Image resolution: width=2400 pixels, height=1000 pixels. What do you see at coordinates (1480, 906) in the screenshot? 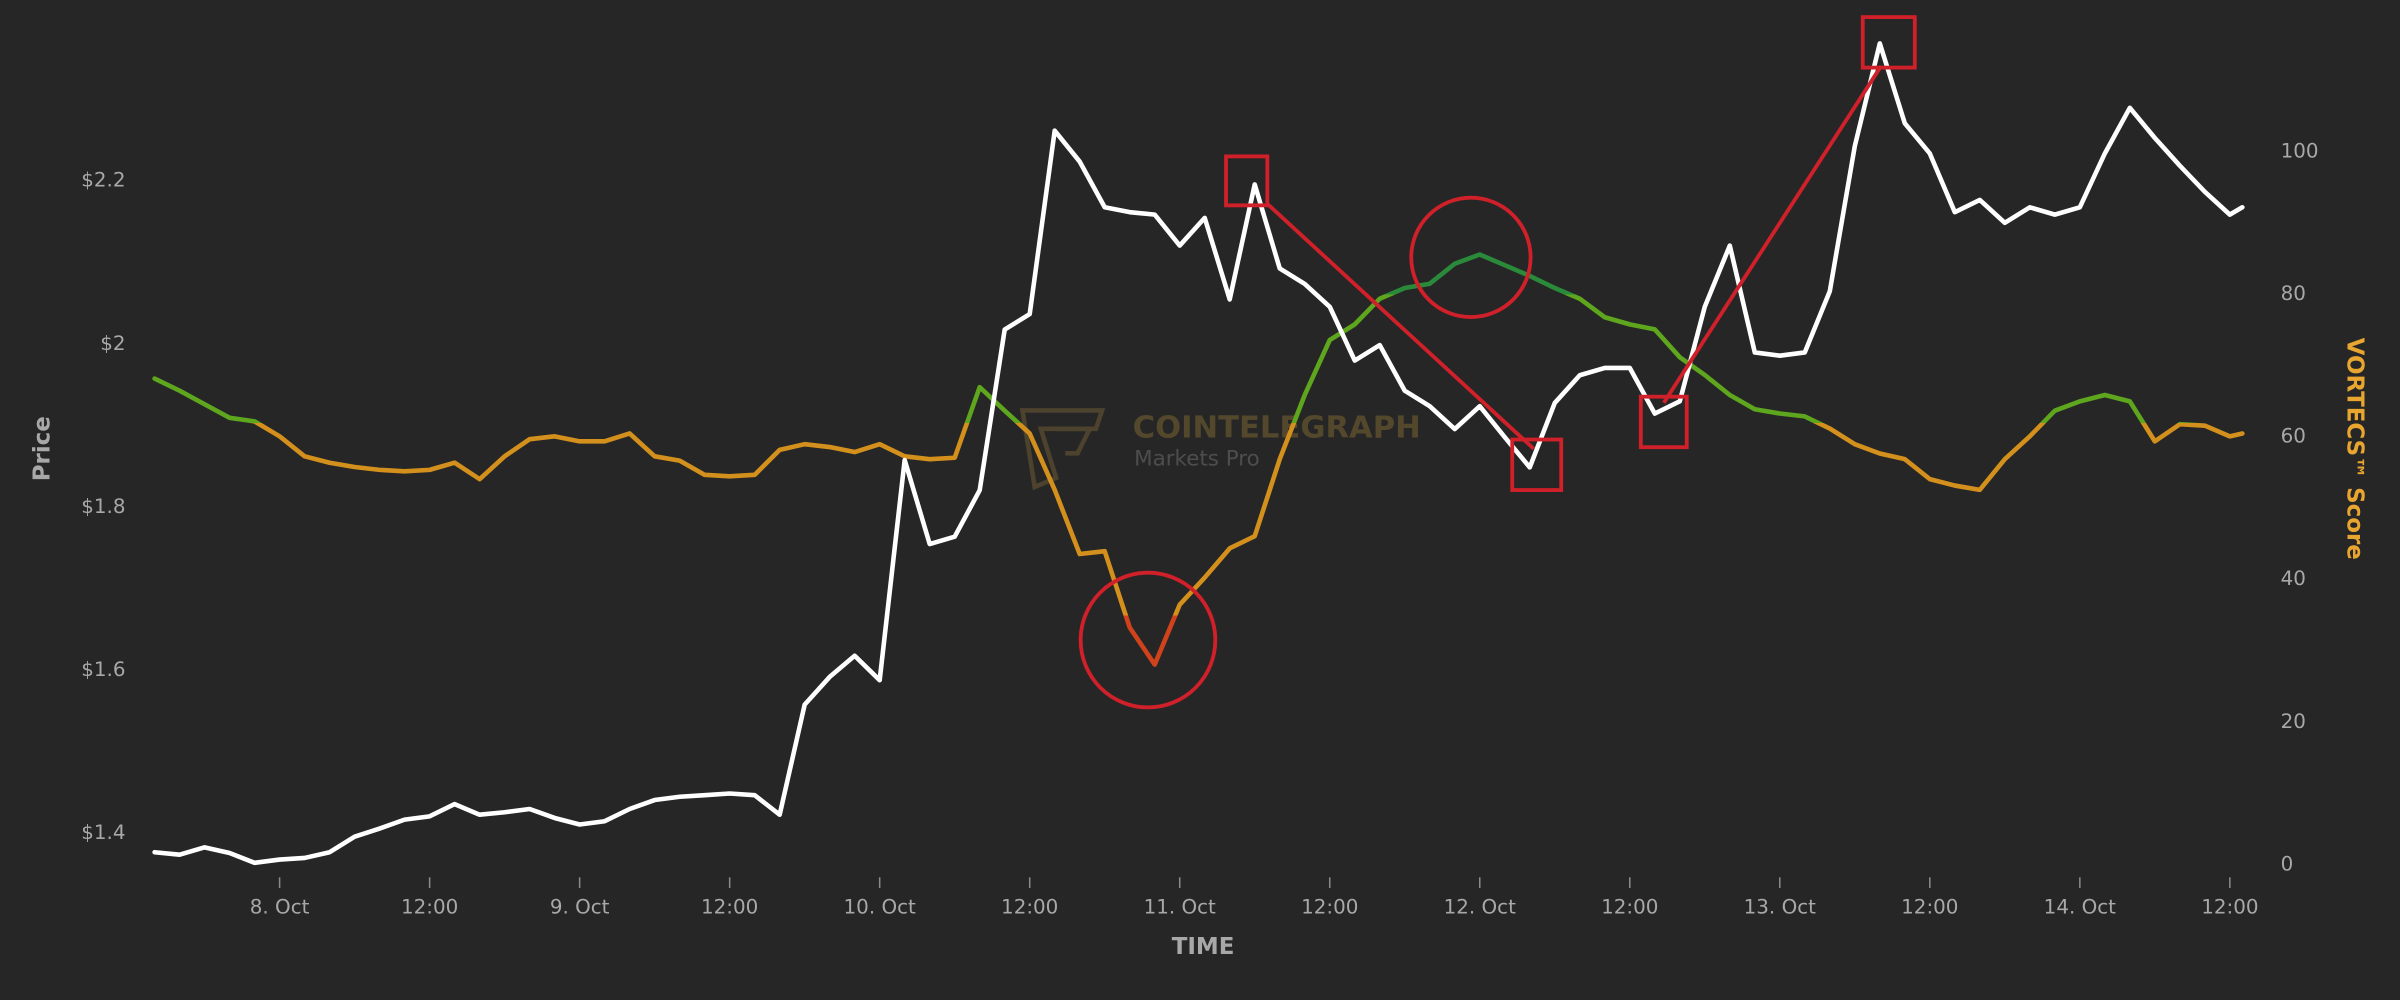
I see `x-tick-label: 12. Oct` at bounding box center [1480, 906].